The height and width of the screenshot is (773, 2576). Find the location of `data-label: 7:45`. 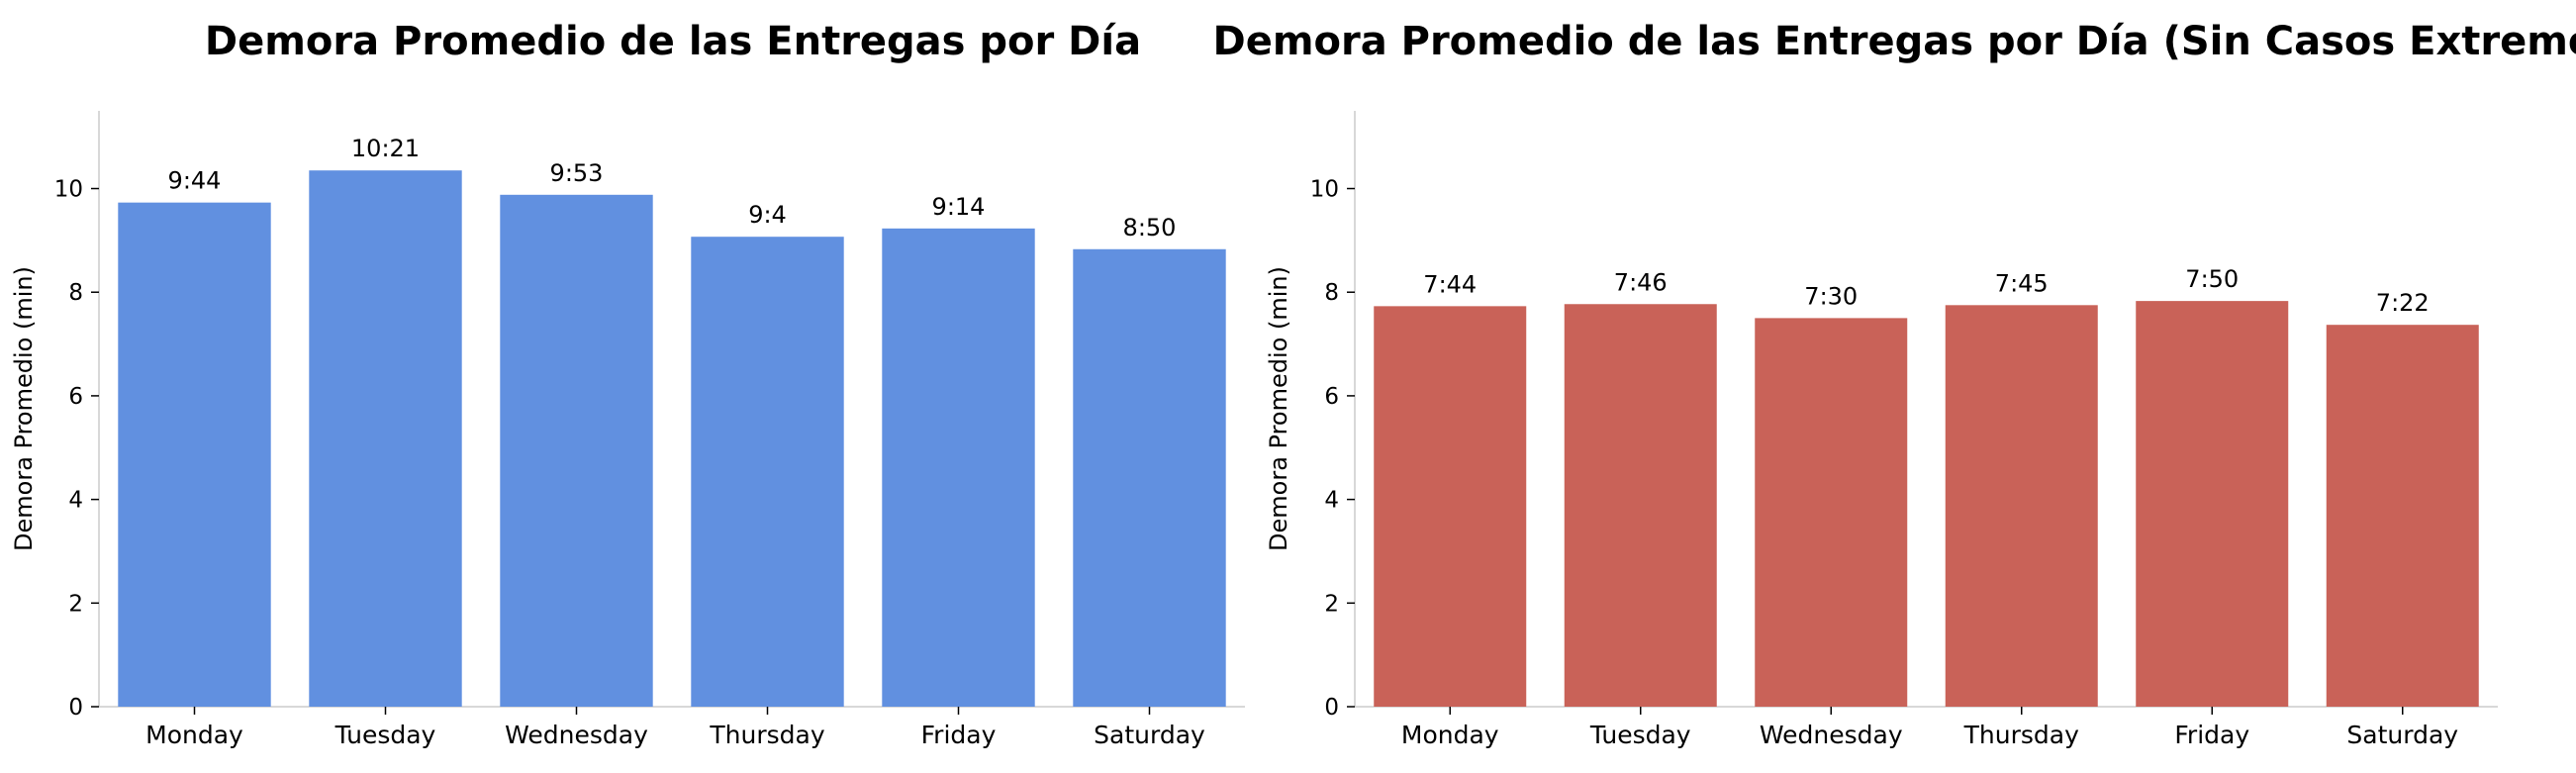

data-label: 7:45 is located at coordinates (2022, 283).